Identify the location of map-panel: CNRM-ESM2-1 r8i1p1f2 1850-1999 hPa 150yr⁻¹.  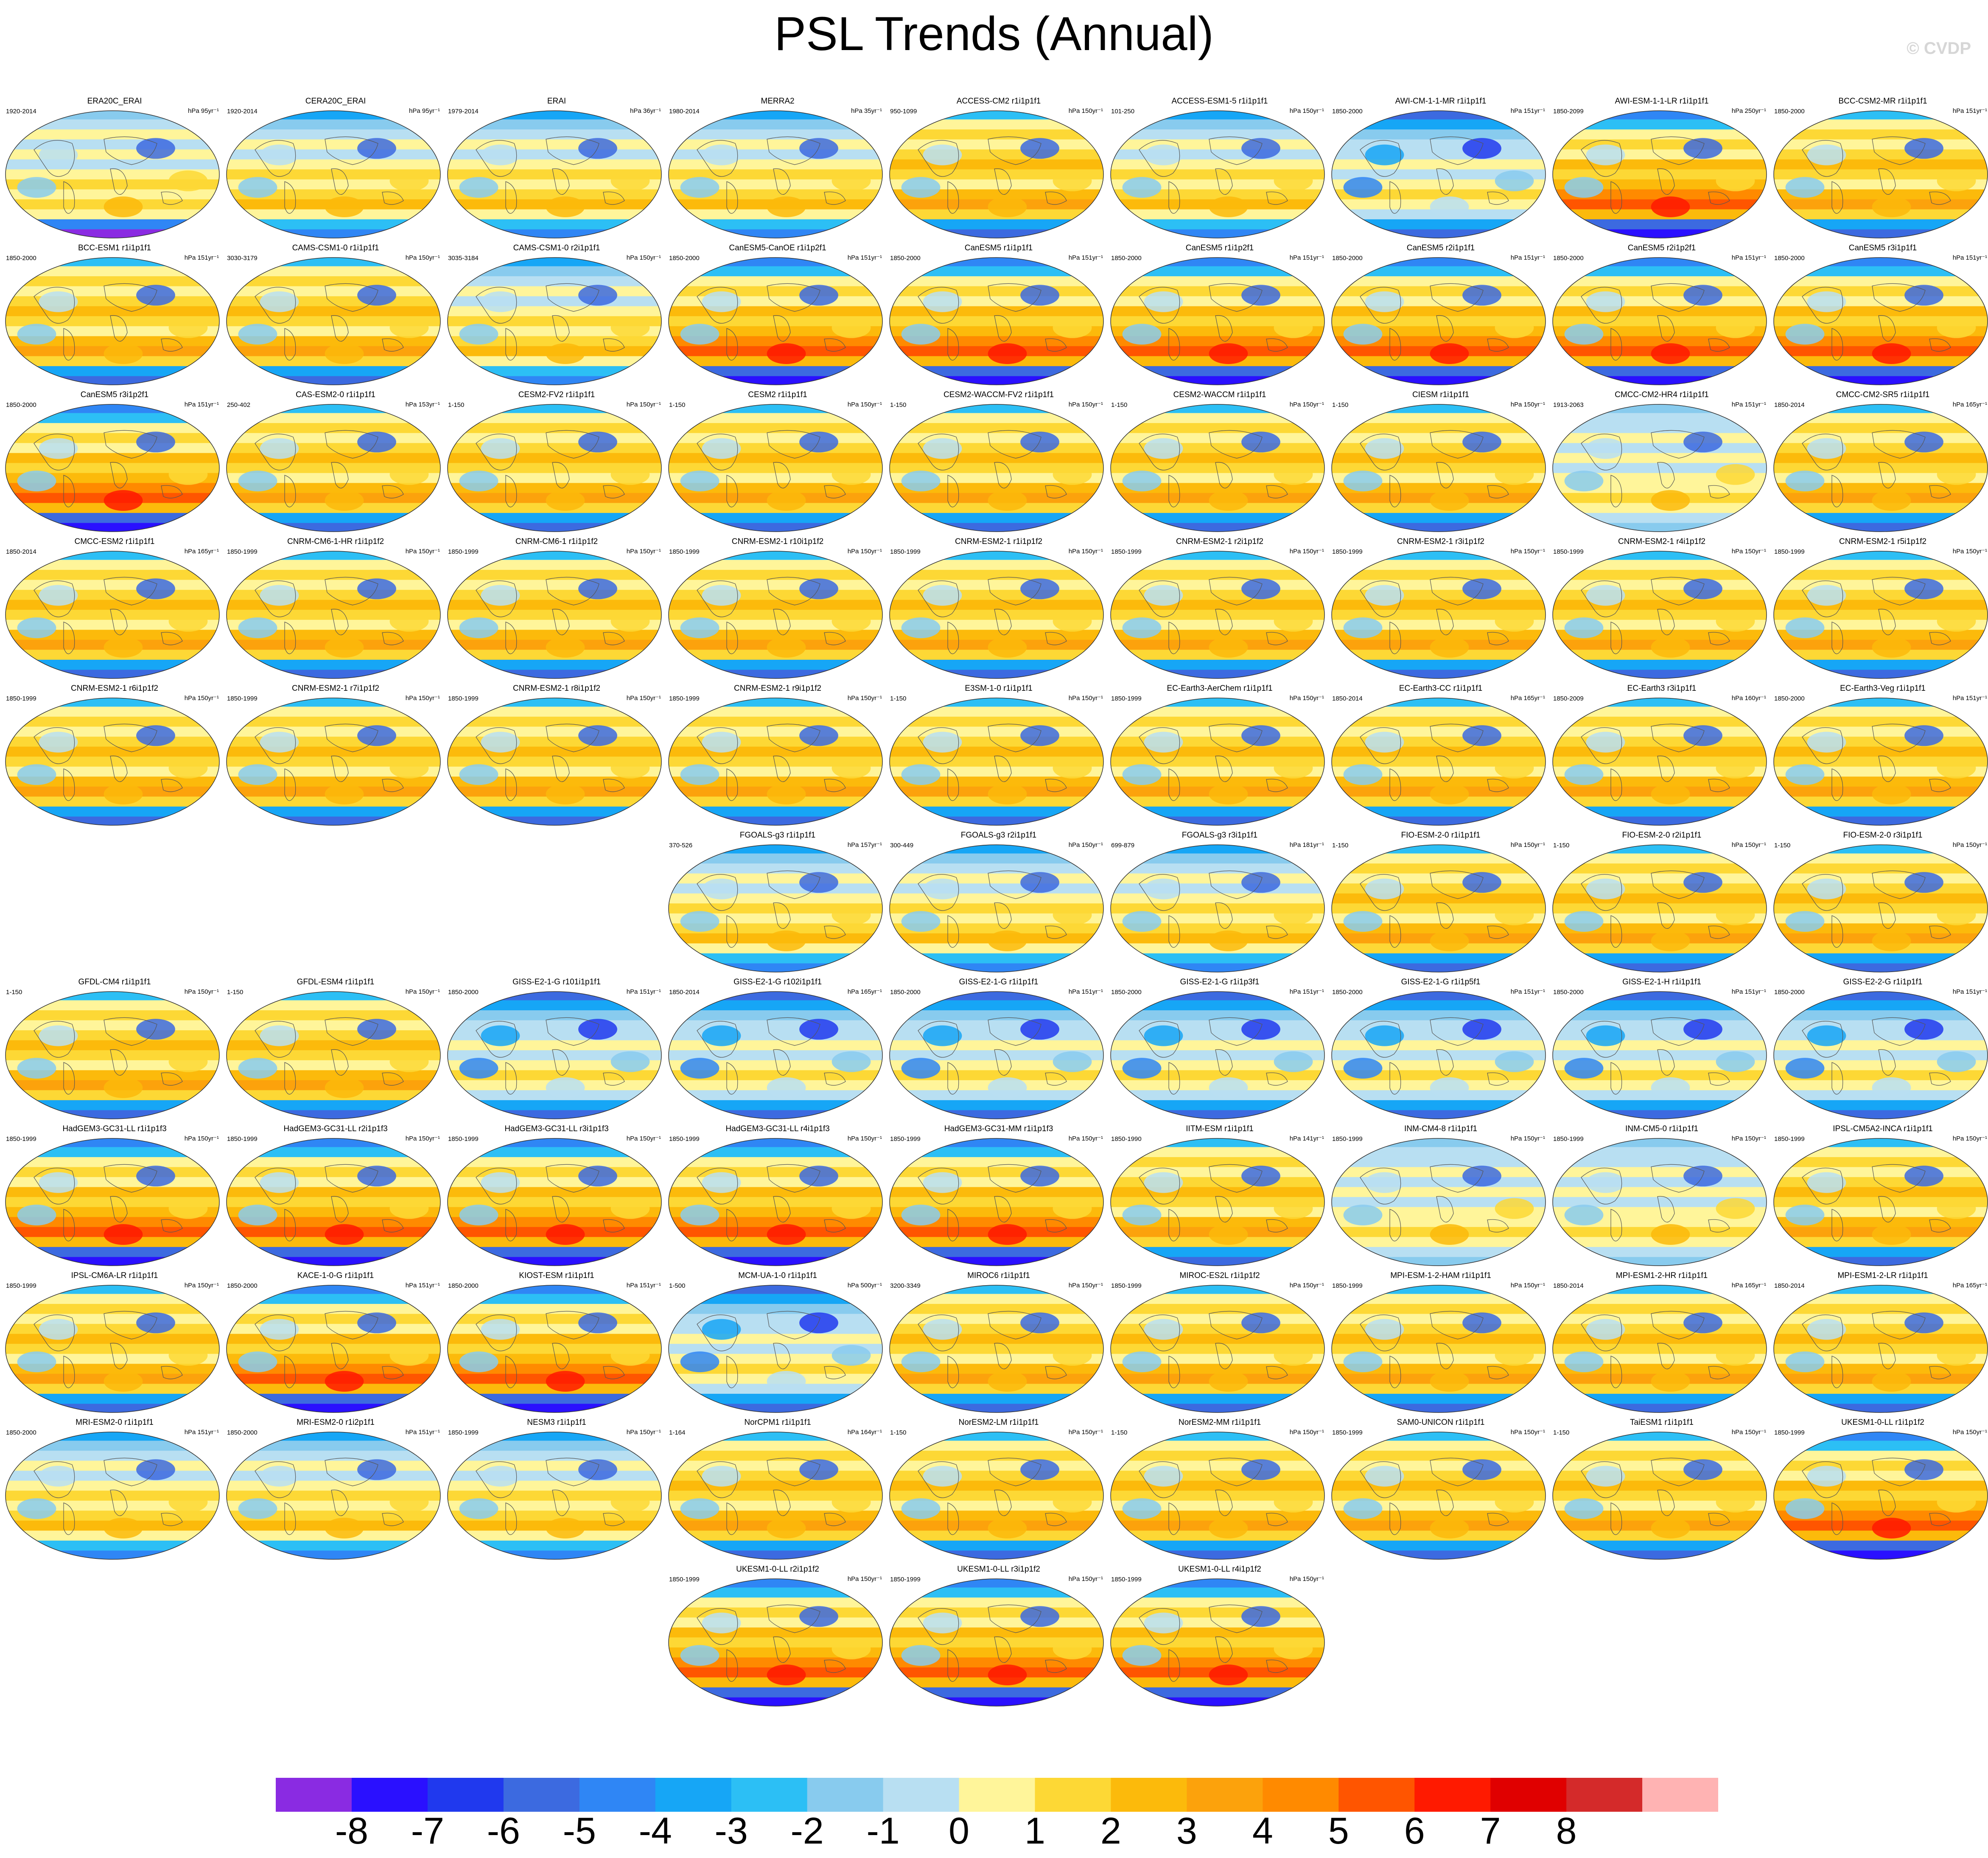
(556, 756).